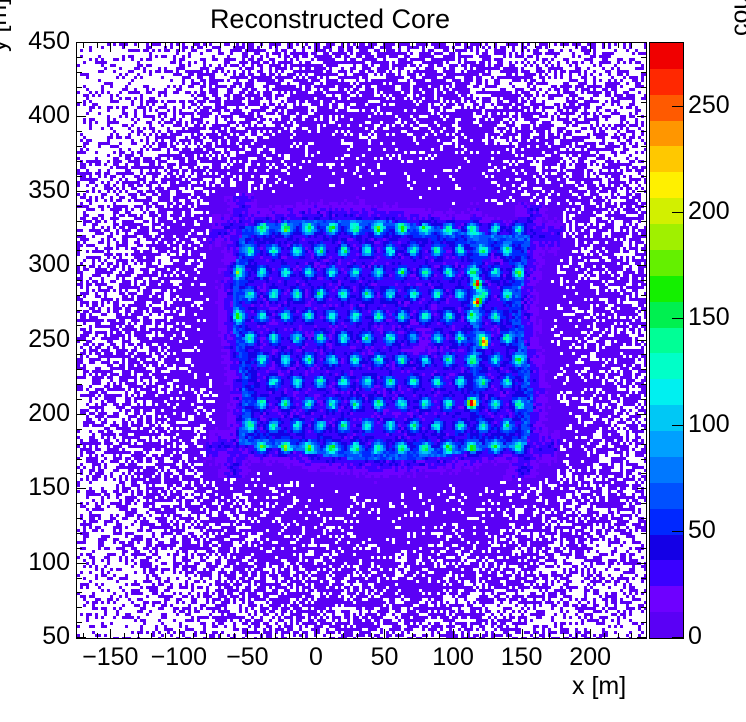  I want to click on y-axis-tick-label: 250, so click(49, 338).